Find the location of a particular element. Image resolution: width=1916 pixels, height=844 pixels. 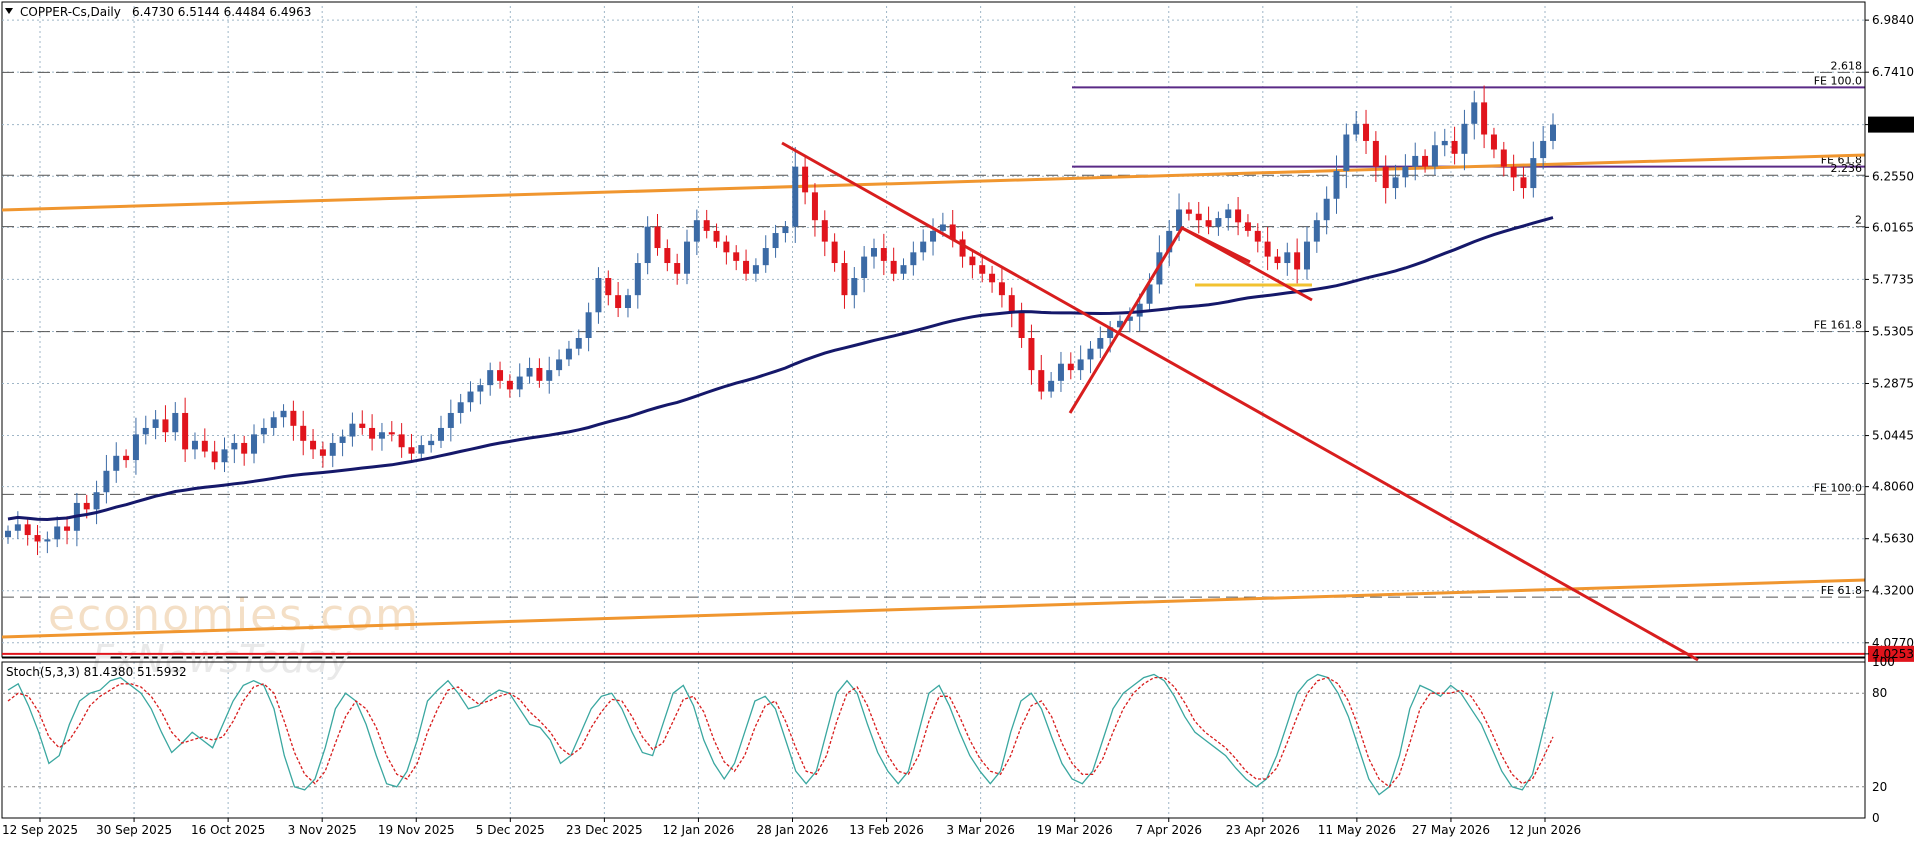

support-price-marker is located at coordinates (1891, 653).